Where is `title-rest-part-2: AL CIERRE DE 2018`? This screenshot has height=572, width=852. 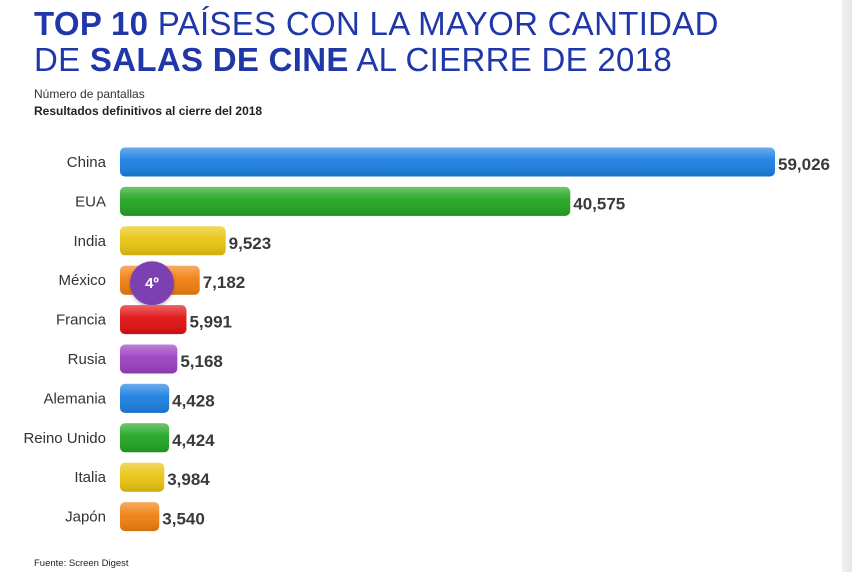
title-rest-part-2: AL CIERRE DE 2018 is located at coordinates (510, 59).